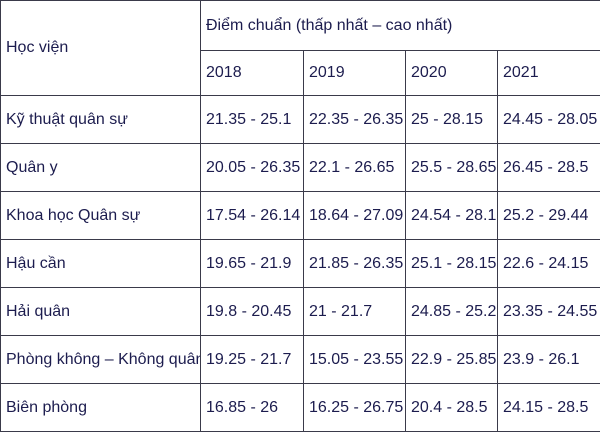 Image resolution: width=600 pixels, height=432 pixels. Describe the element at coordinates (252, 73) in the screenshot. I see `year-cell: 2018` at that location.